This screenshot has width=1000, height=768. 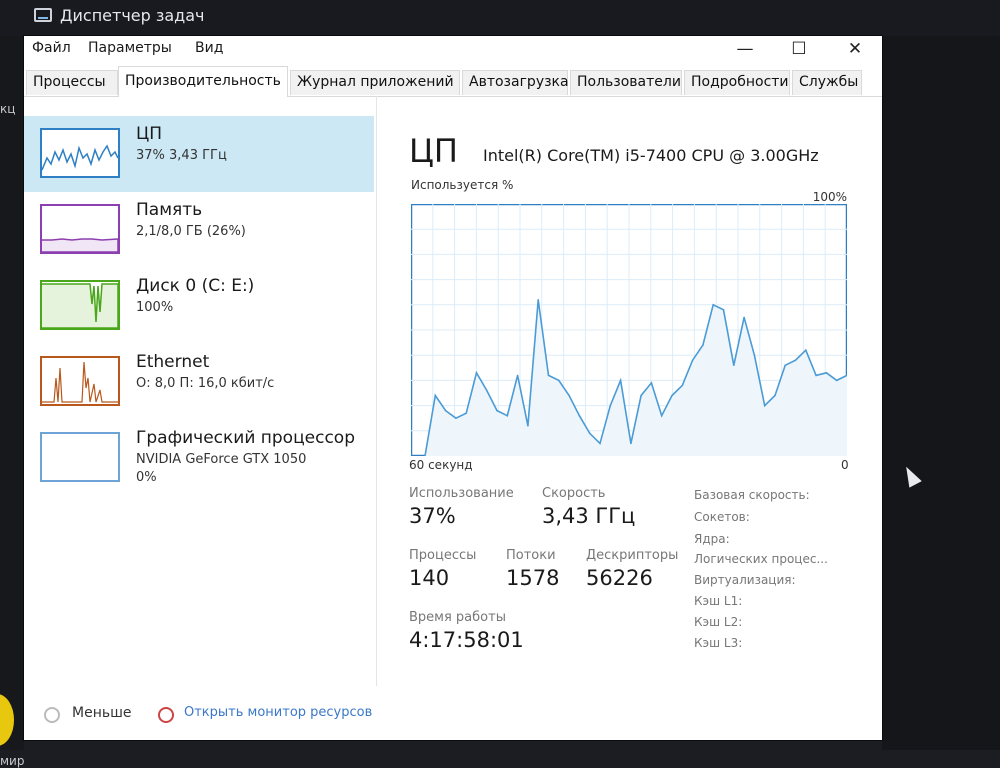 I want to click on cpu-item-summary: 37% 3,43 ГГц, so click(x=181, y=155).